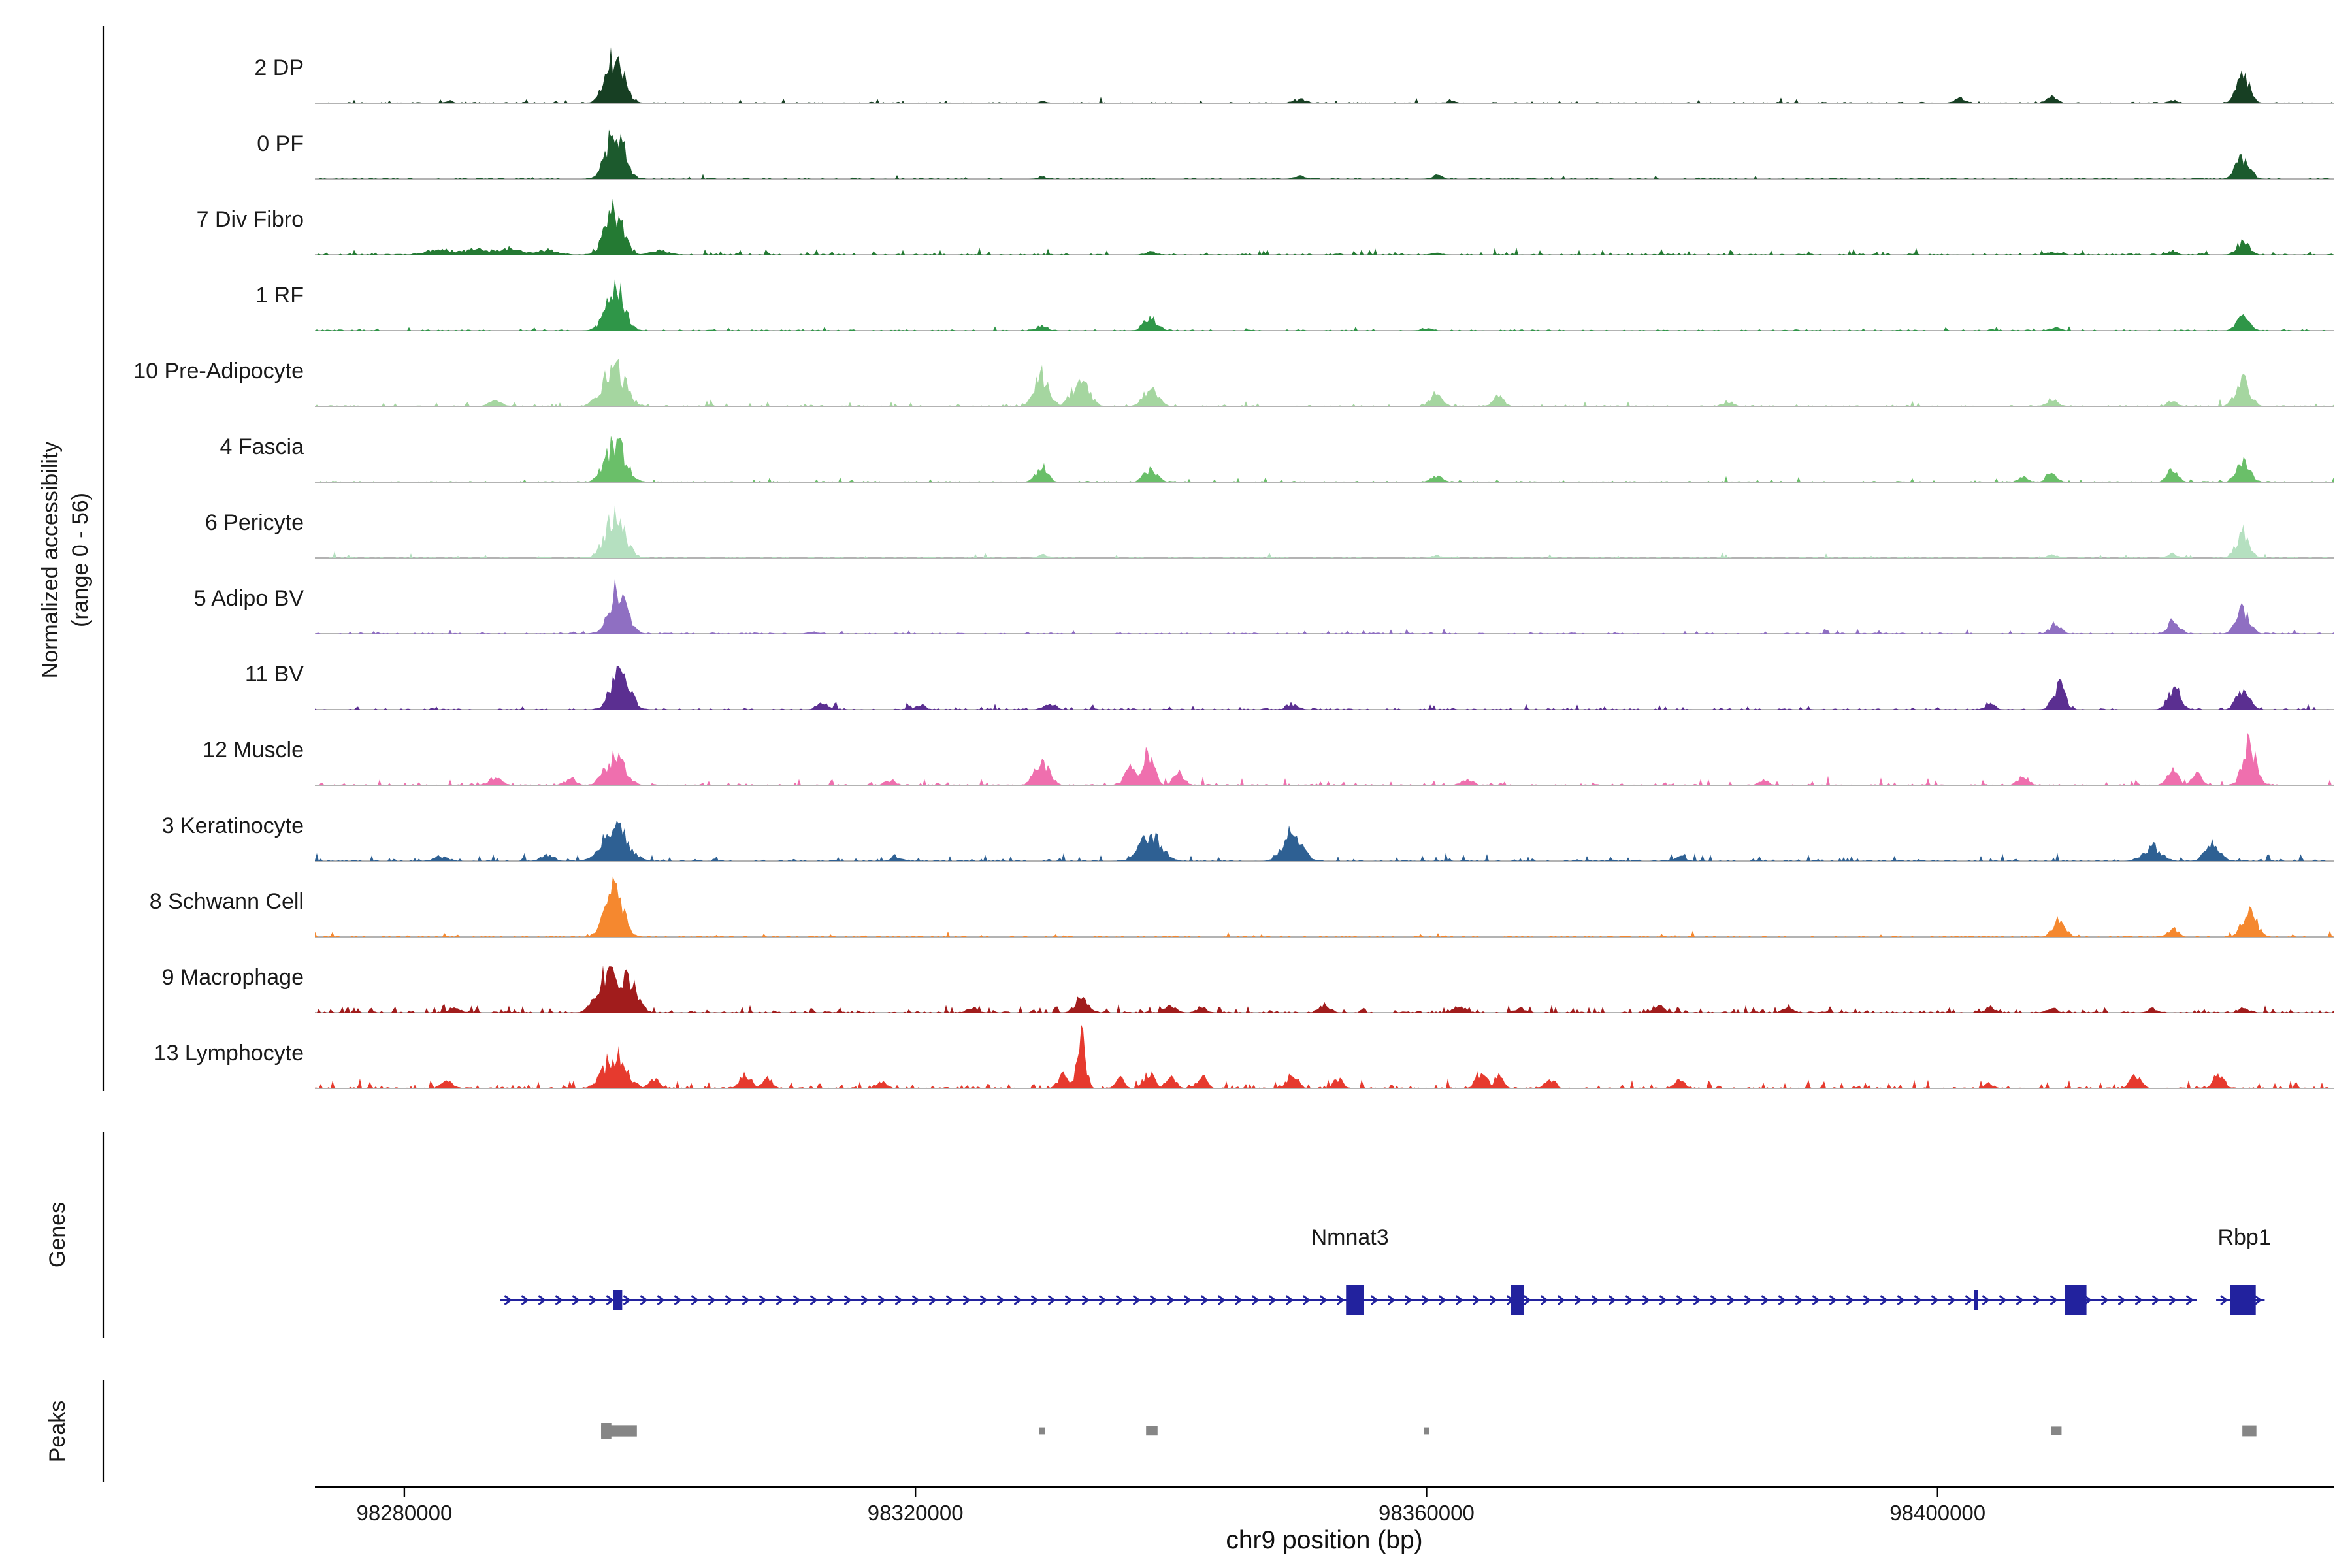 The width and height of the screenshot is (2352, 1568). What do you see at coordinates (250, 219) in the screenshot?
I see `track-label: 7 Div Fibro` at bounding box center [250, 219].